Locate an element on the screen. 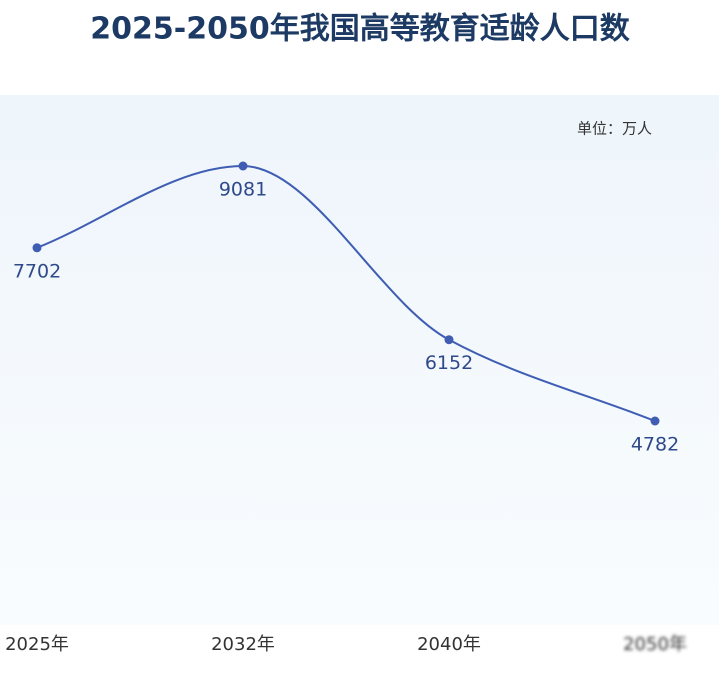 Image resolution: width=719 pixels, height=675 pixels. x-tick-label: 2040年 is located at coordinates (449, 644).